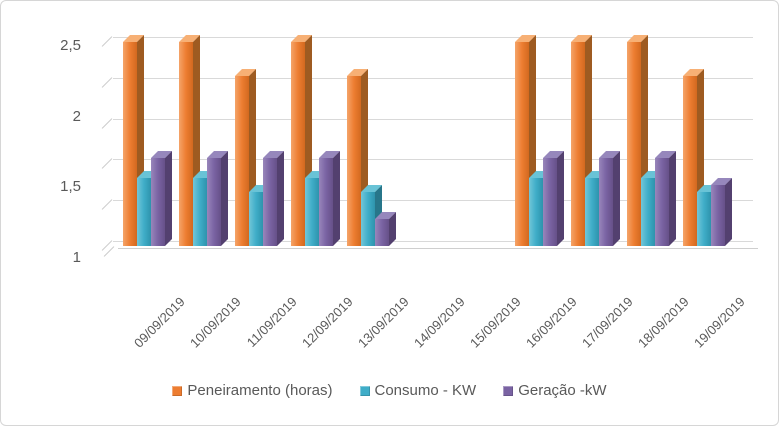 This screenshot has width=779, height=426. I want to click on x-axis-label: 16/09/2019, so click(551, 322).